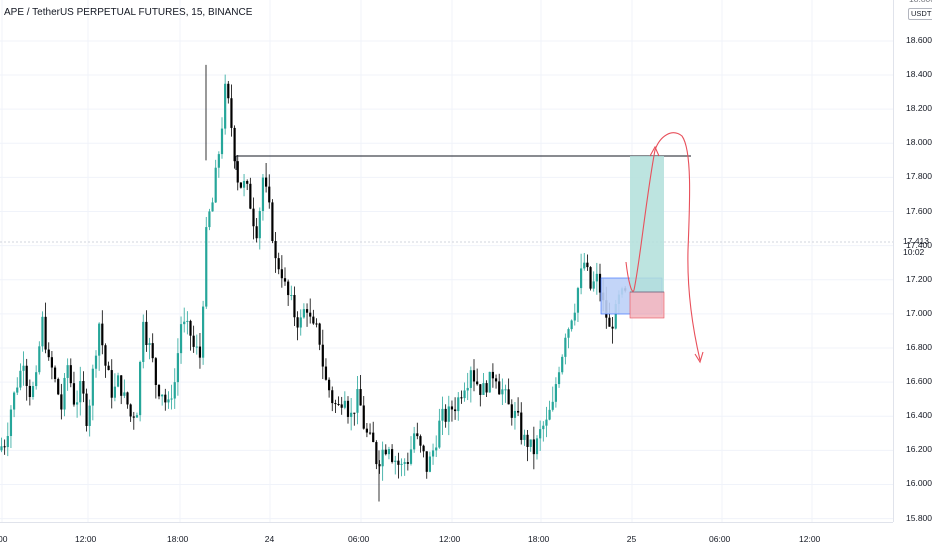 The image size is (932, 551). What do you see at coordinates (920, 14) in the screenshot?
I see `currency-badge: USDT` at bounding box center [920, 14].